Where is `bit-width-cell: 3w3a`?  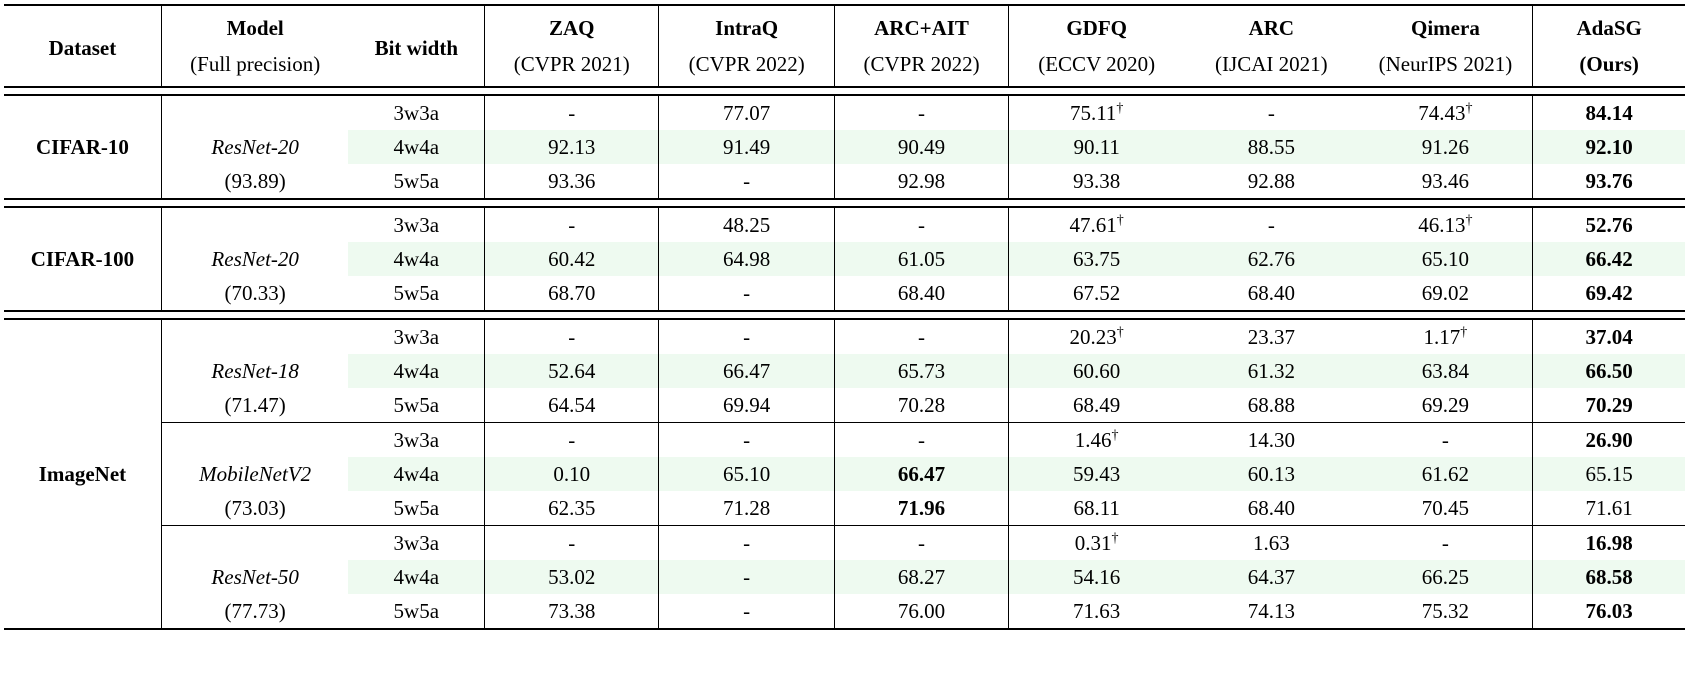
bit-width-cell: 3w3a is located at coordinates (416, 112).